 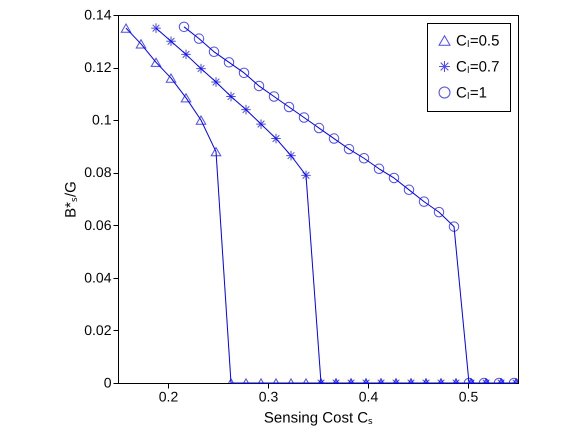 I want to click on x-tick-label: 0.2, so click(x=168, y=396).